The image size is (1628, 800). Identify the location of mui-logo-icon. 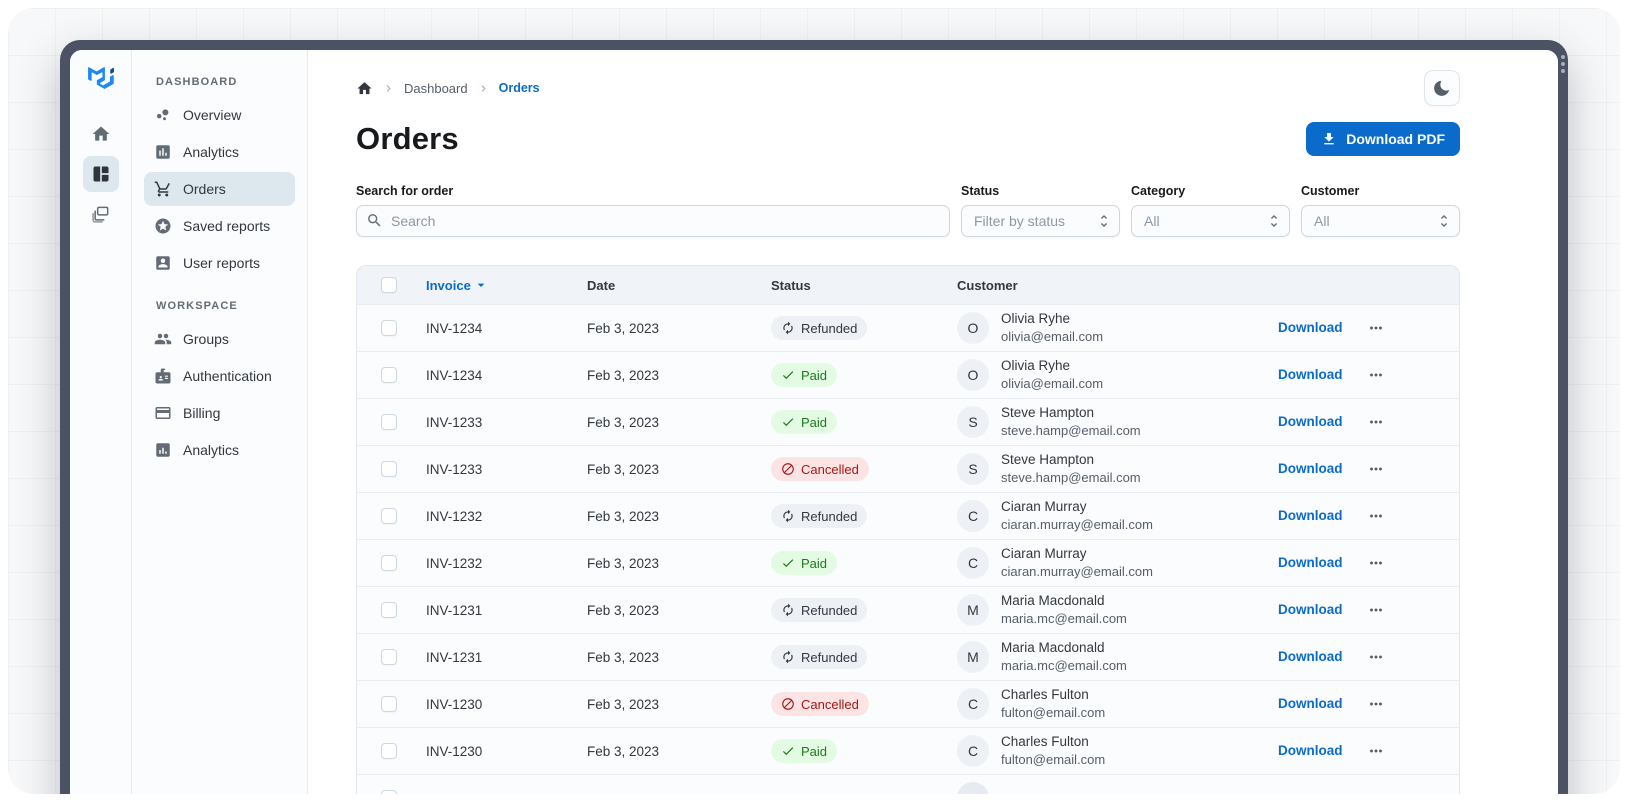
(100, 80).